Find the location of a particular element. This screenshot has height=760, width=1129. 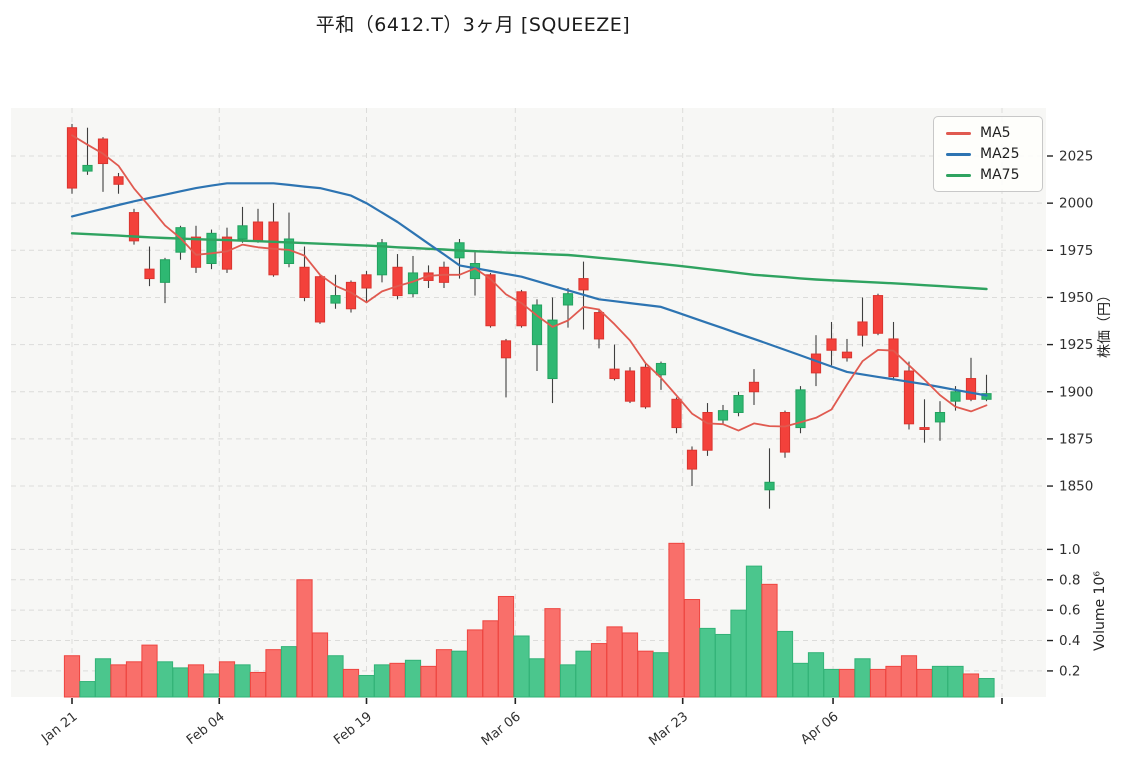

ma75-line-swatch-icon is located at coordinates (958, 175).